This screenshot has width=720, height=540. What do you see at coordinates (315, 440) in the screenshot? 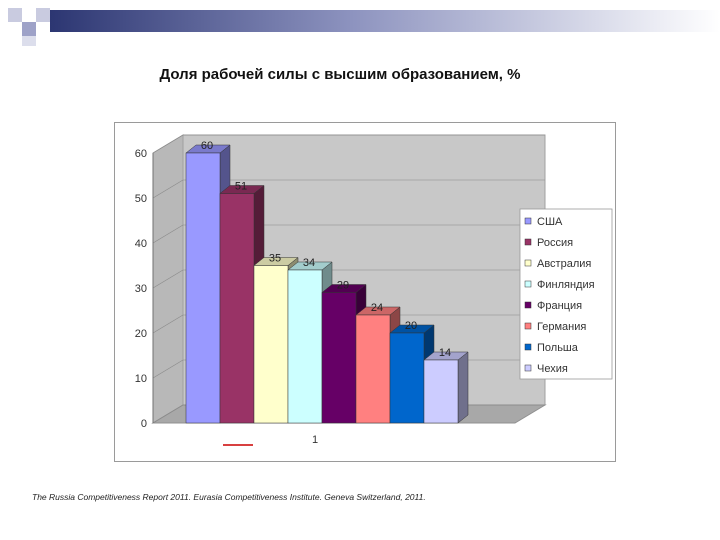
I see `x-category-label: 1` at bounding box center [315, 440].